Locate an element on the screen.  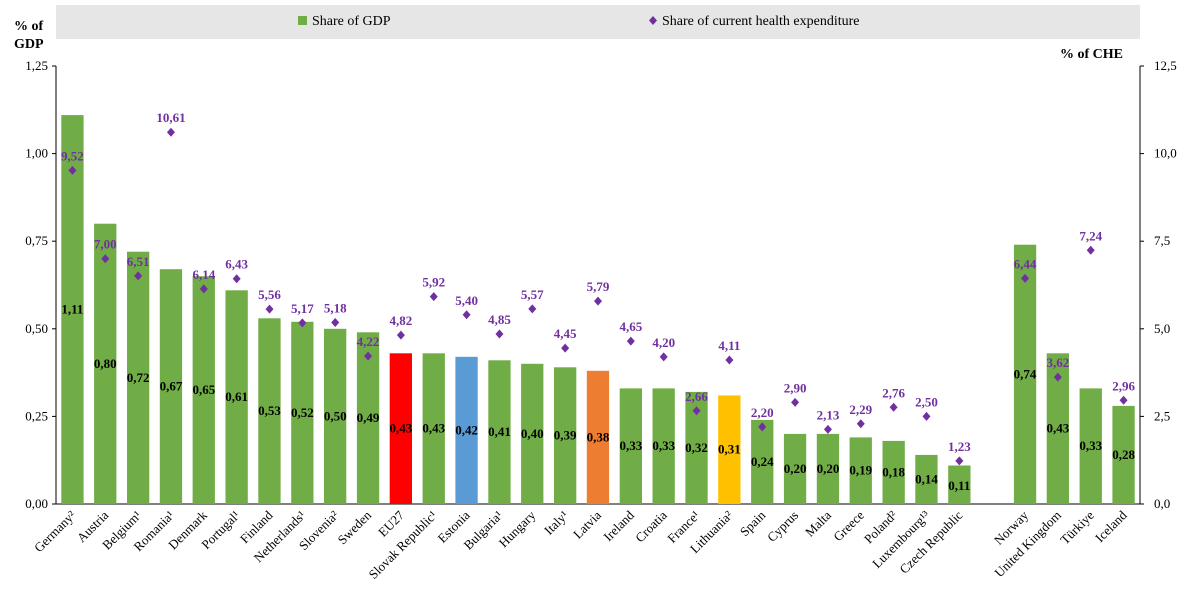
gdp-value-label: 0,19 is located at coordinates (860, 470).